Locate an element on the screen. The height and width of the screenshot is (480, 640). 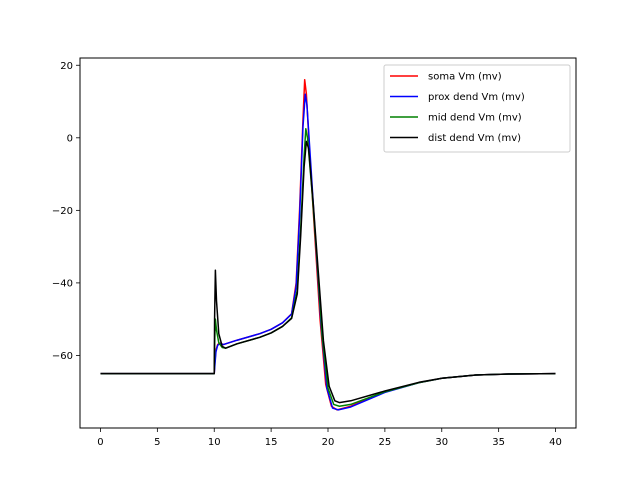
legend-box is located at coordinates (477, 108).